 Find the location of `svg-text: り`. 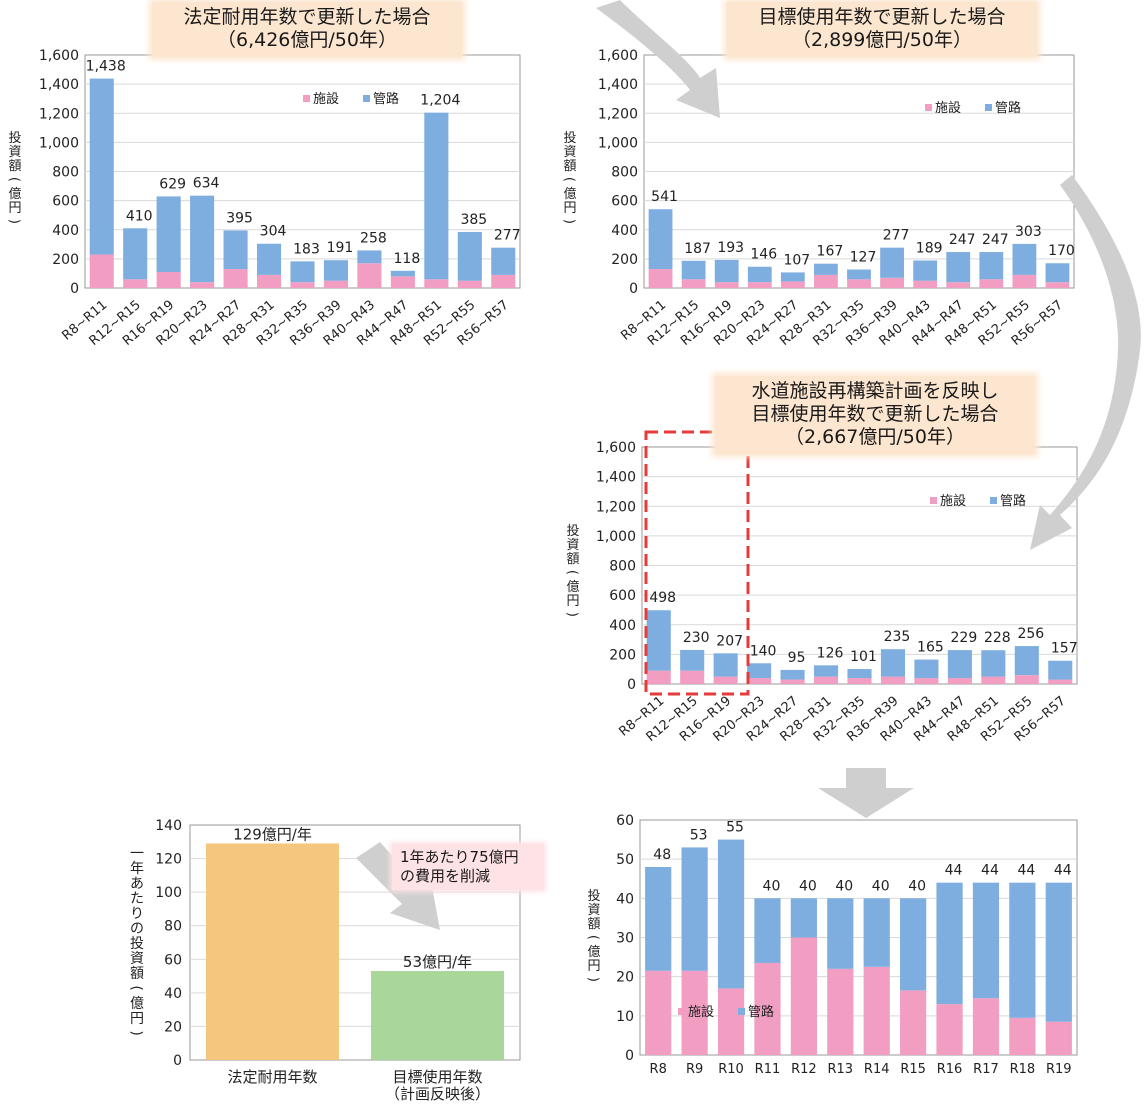

svg-text: り is located at coordinates (137, 914).